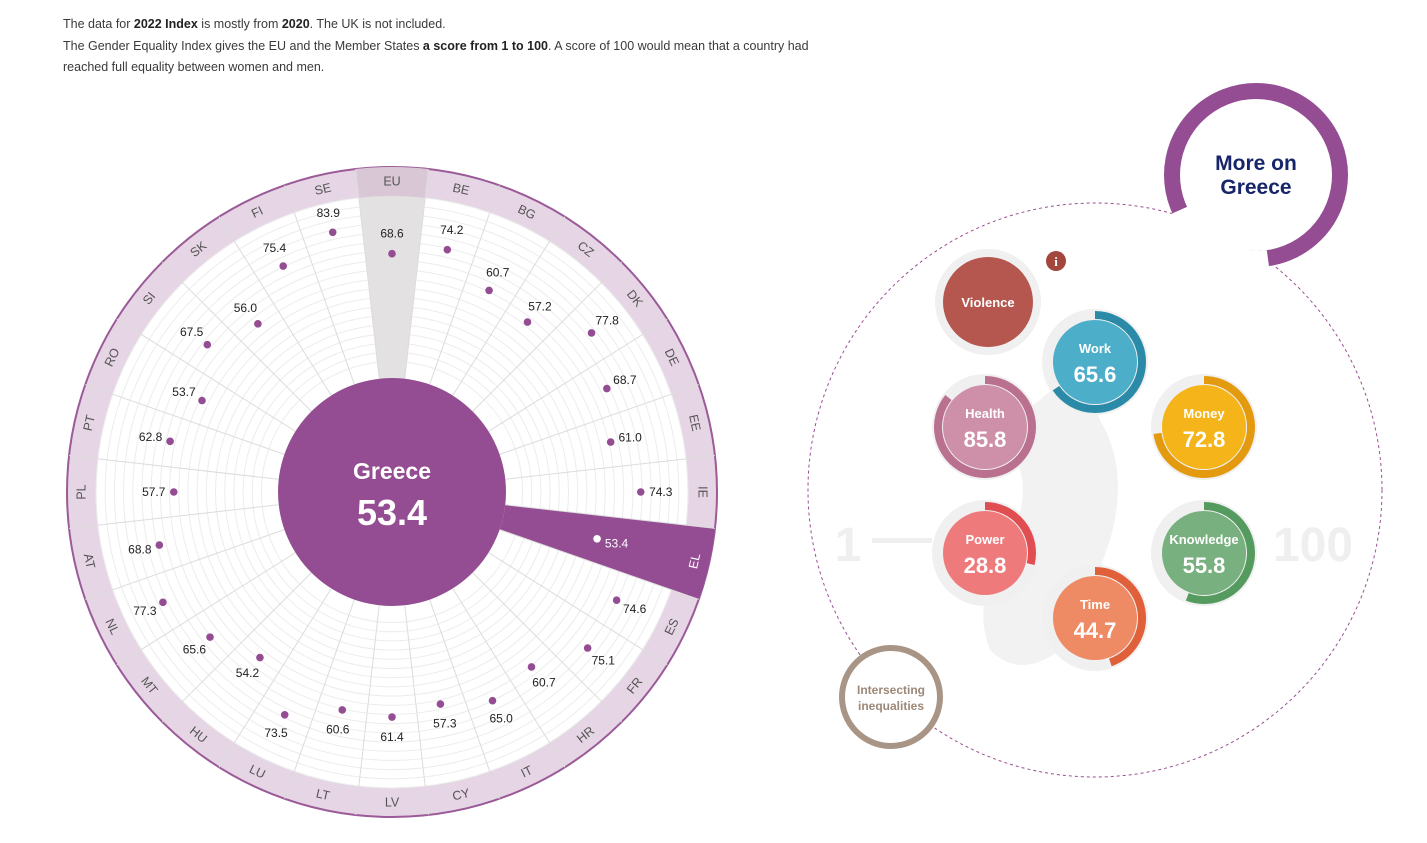  Describe the element at coordinates (151, 437) in the screenshot. I see `value-label-pt: 62.8` at that location.